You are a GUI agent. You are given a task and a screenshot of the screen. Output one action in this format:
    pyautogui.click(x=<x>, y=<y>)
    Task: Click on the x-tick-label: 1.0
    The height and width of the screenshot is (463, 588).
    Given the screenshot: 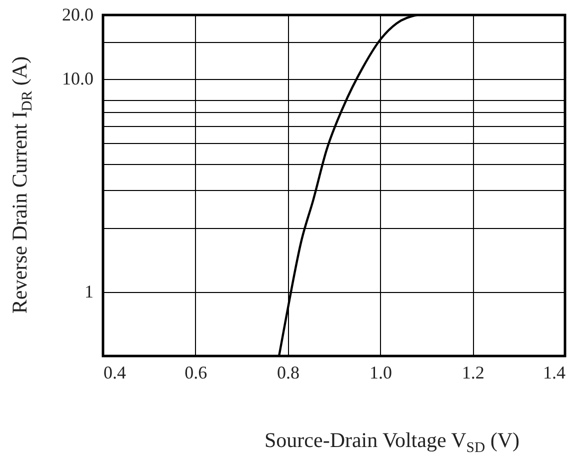 What is the action you would take?
    pyautogui.click(x=380, y=372)
    